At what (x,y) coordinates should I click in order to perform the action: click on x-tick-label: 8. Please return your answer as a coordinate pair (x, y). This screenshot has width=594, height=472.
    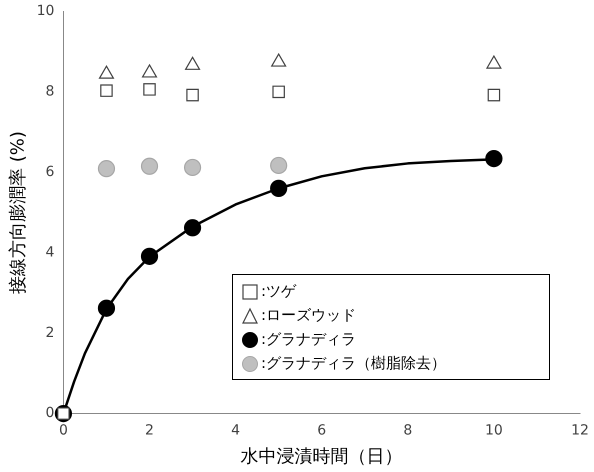
    Looking at the image, I should click on (407, 430).